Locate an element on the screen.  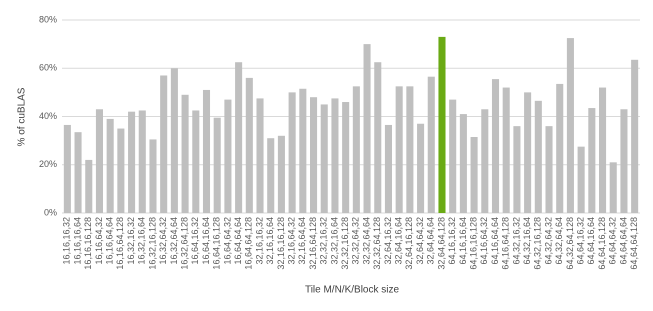
y-axis-title: % of cuBLAS is located at coordinates (22, 116).